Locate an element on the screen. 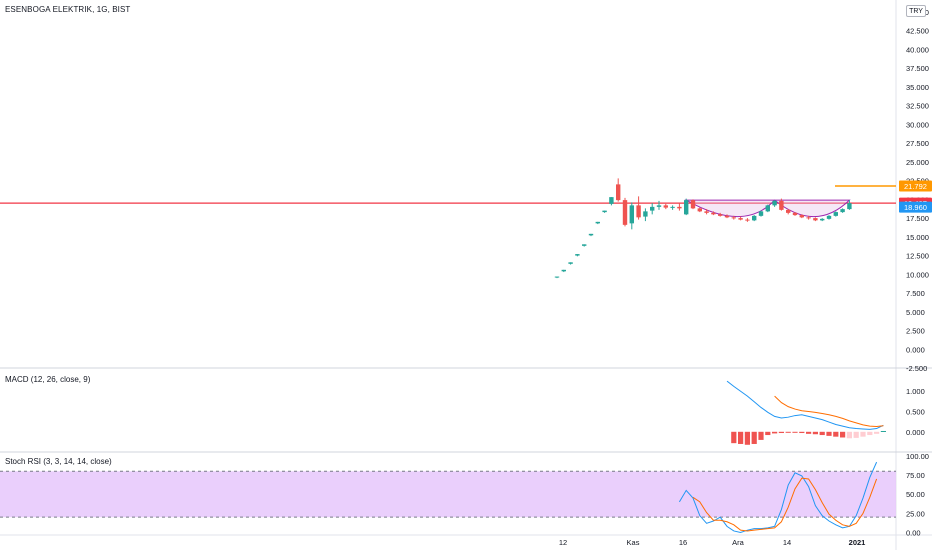 The image size is (932, 555). signal-line is located at coordinates (829, 411).